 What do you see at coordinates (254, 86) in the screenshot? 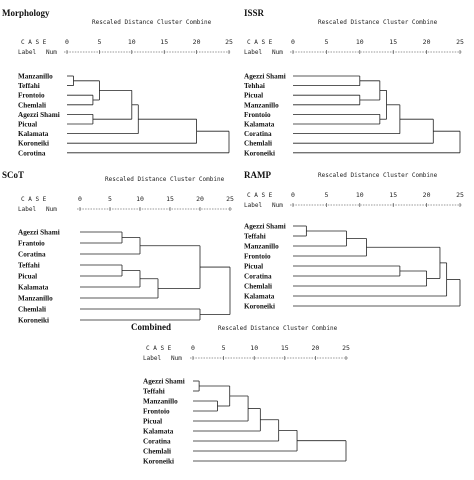
I see `leaf-label: Tehhai` at bounding box center [254, 86].